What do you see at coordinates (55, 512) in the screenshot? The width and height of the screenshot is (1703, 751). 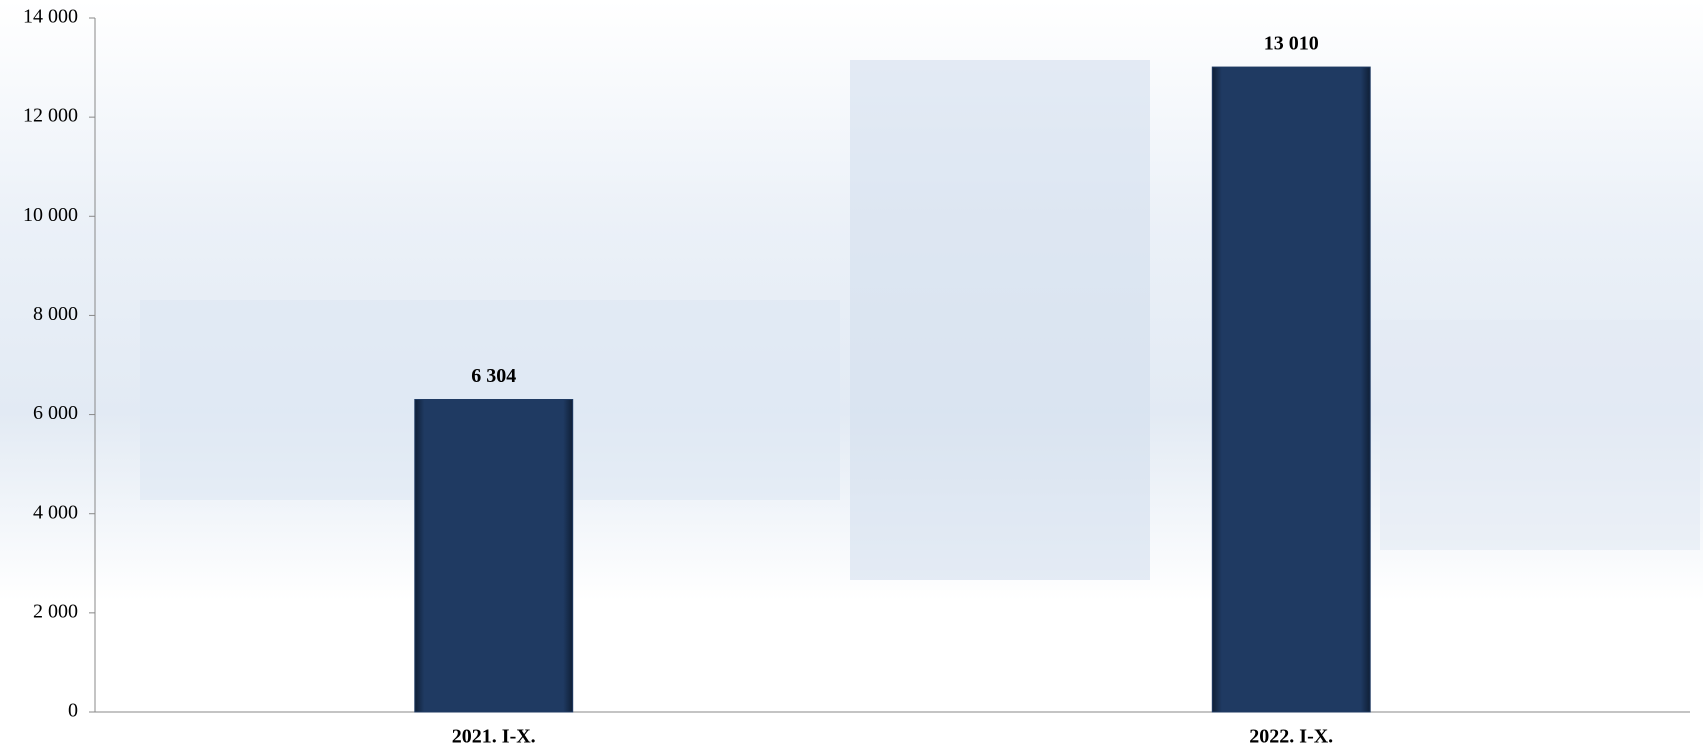 I see `y-tick-label: 4 000` at bounding box center [55, 512].